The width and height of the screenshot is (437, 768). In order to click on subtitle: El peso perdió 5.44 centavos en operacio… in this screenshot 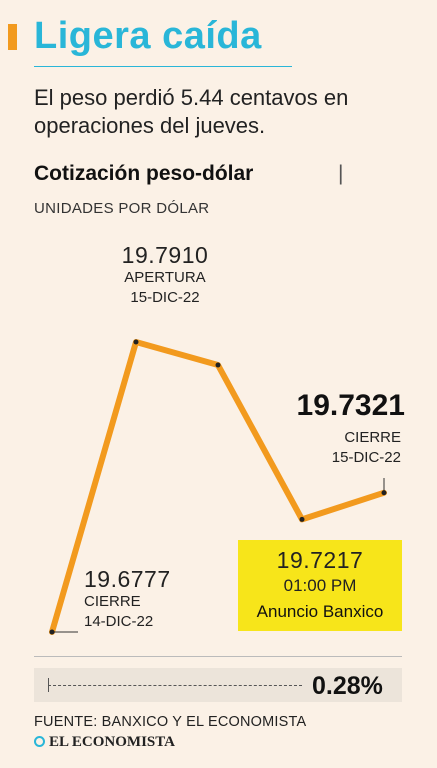, I will do `click(191, 111)`.